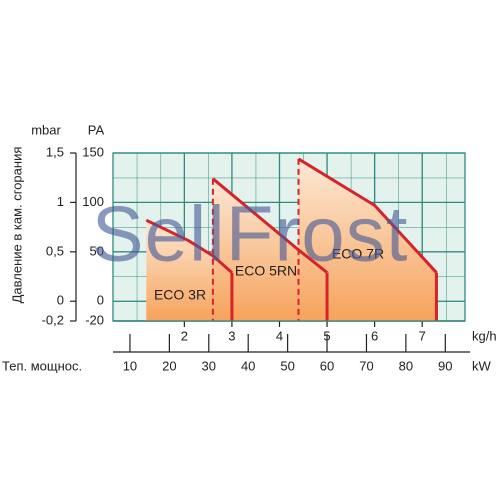 The width and height of the screenshot is (500, 500). I want to click on y-unit: PA, so click(96, 129).